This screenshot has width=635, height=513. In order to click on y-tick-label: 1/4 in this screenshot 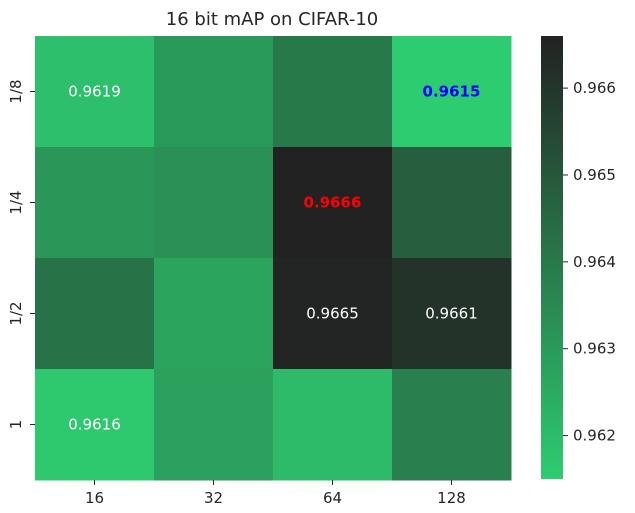, I will do `click(16, 202)`.